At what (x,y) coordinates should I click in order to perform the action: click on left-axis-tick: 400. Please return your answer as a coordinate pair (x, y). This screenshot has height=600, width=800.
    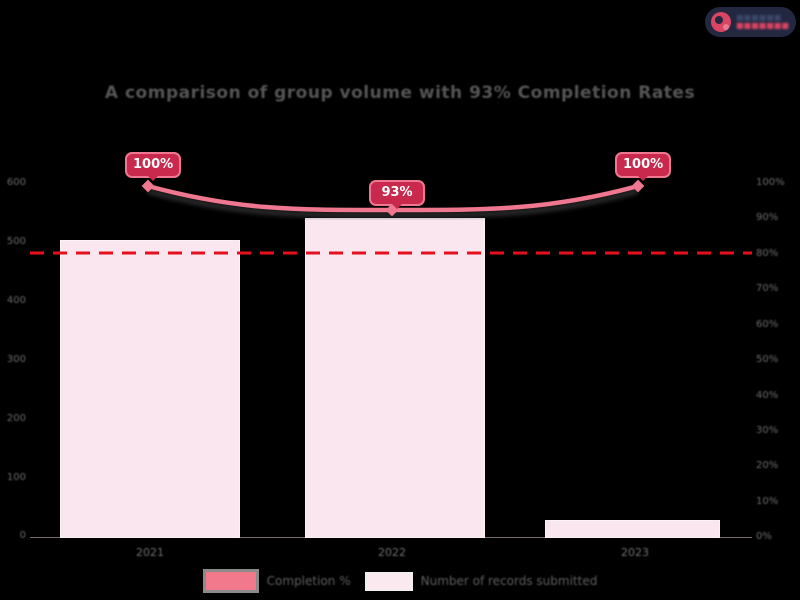
    Looking at the image, I should click on (16, 300).